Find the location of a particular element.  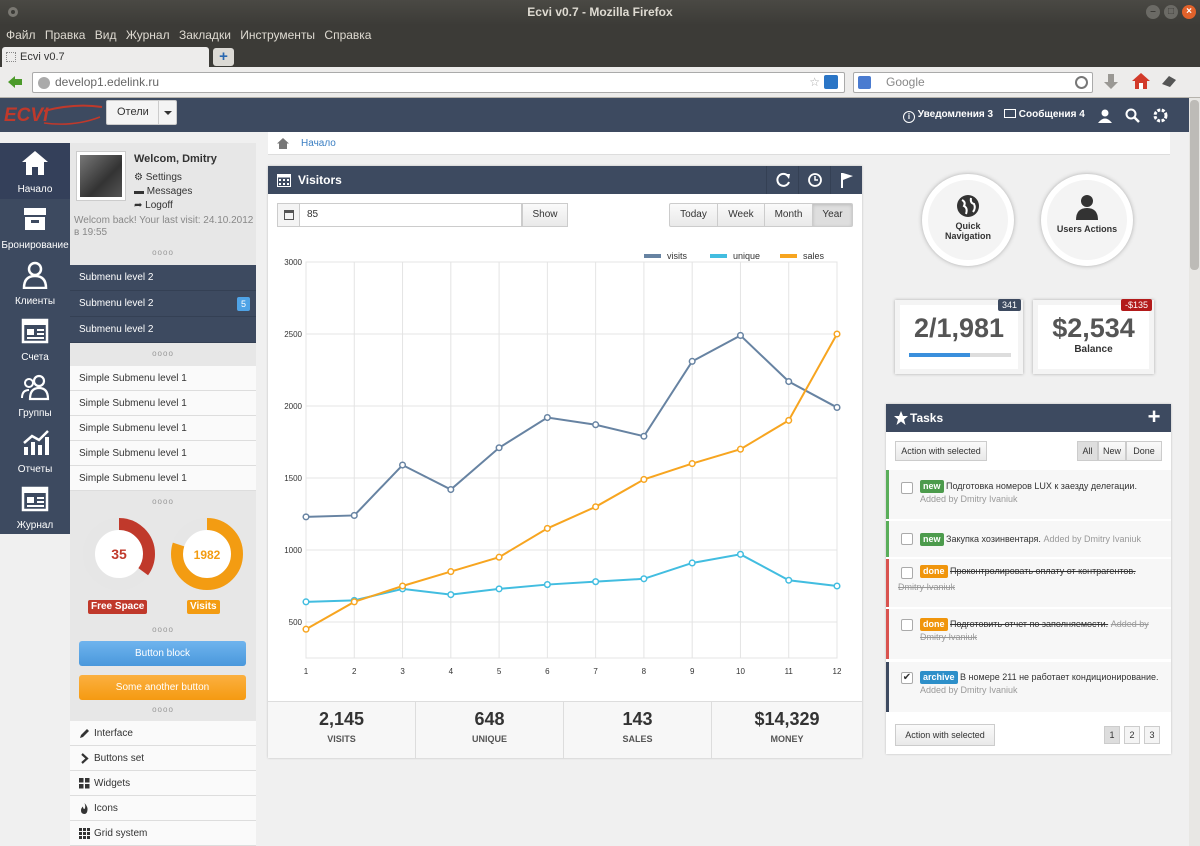

menu-view: Вид is located at coordinates (105, 35).